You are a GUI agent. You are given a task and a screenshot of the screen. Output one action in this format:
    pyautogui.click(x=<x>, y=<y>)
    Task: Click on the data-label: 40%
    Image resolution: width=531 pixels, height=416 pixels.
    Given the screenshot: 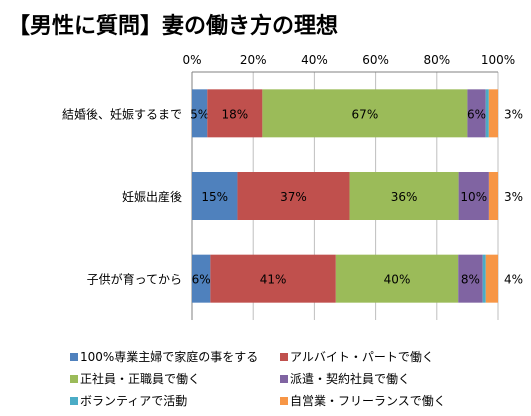 What is the action you would take?
    pyautogui.click(x=397, y=280)
    